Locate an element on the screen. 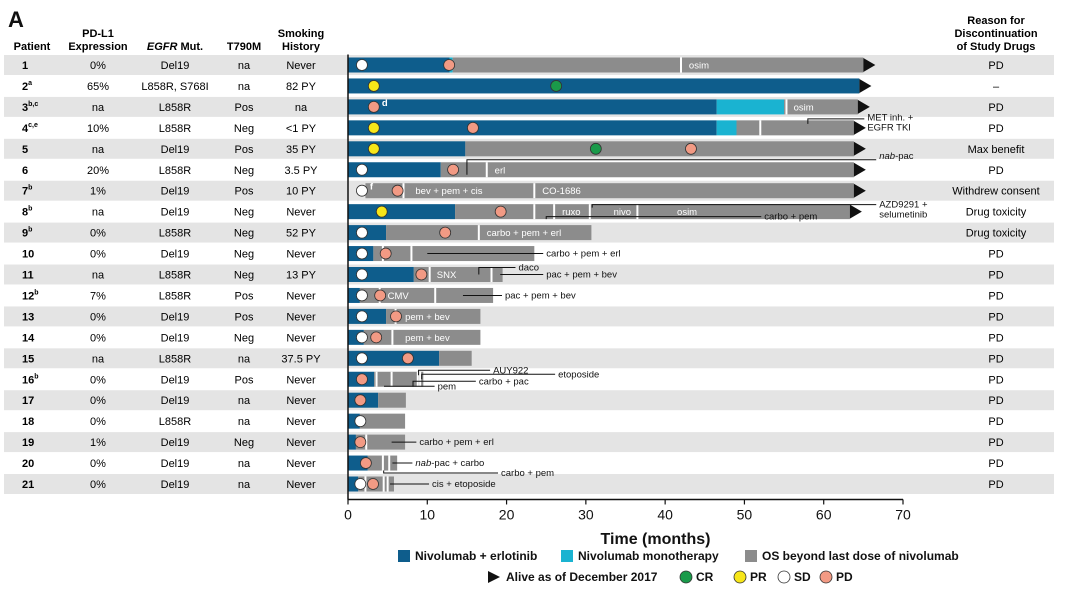  pdl1-expression: 10% is located at coordinates (98, 129).